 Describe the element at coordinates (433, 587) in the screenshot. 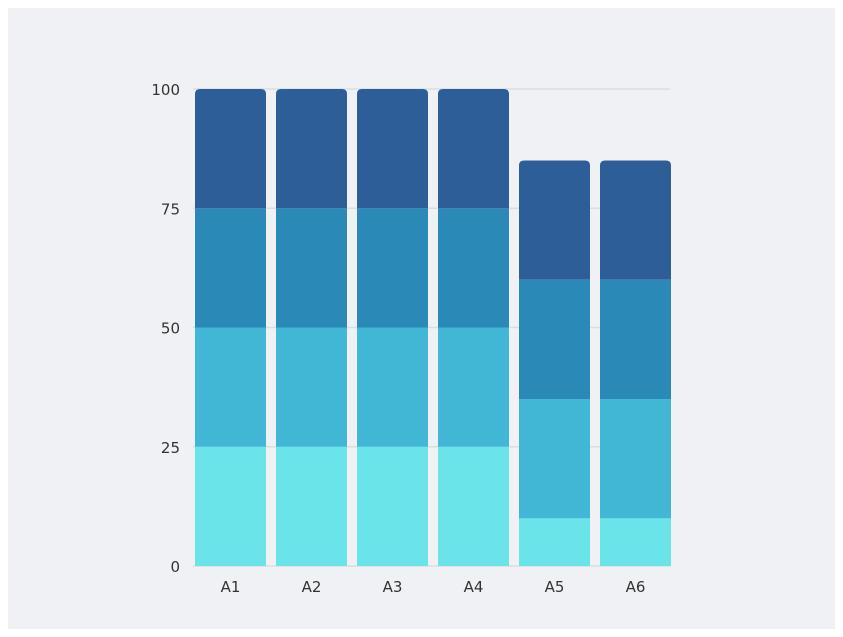

I see `x-axis-ticks: A1 A2 A3 A4 A5 A6` at that location.